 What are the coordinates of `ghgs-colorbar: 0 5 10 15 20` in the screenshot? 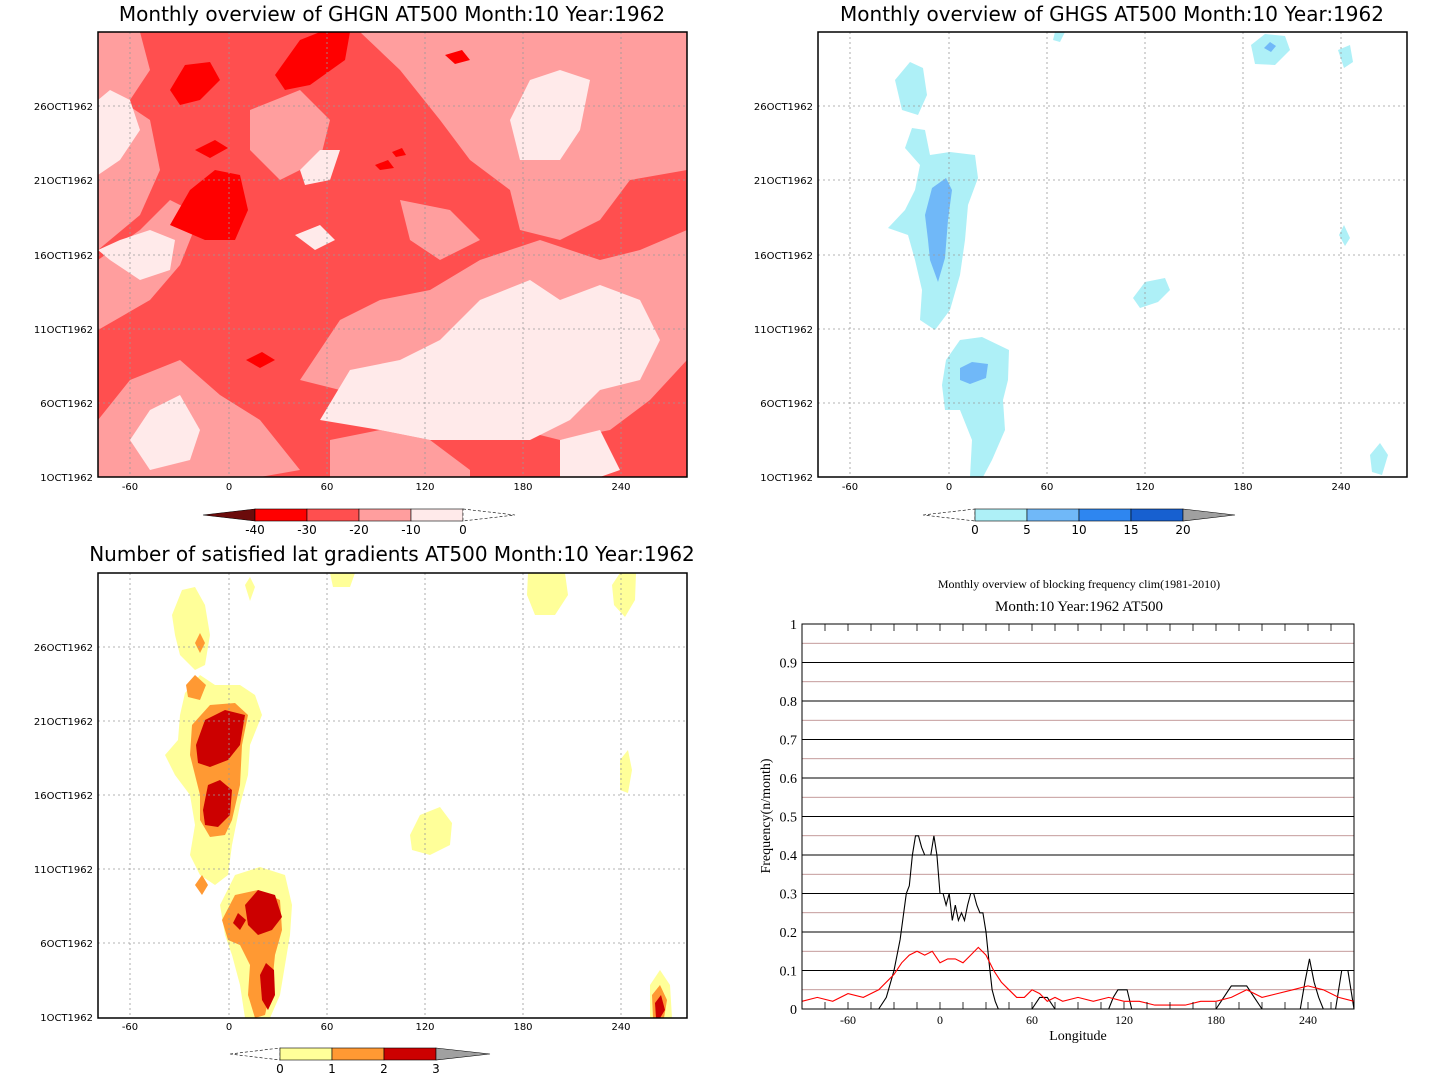 It's located at (1079, 522).